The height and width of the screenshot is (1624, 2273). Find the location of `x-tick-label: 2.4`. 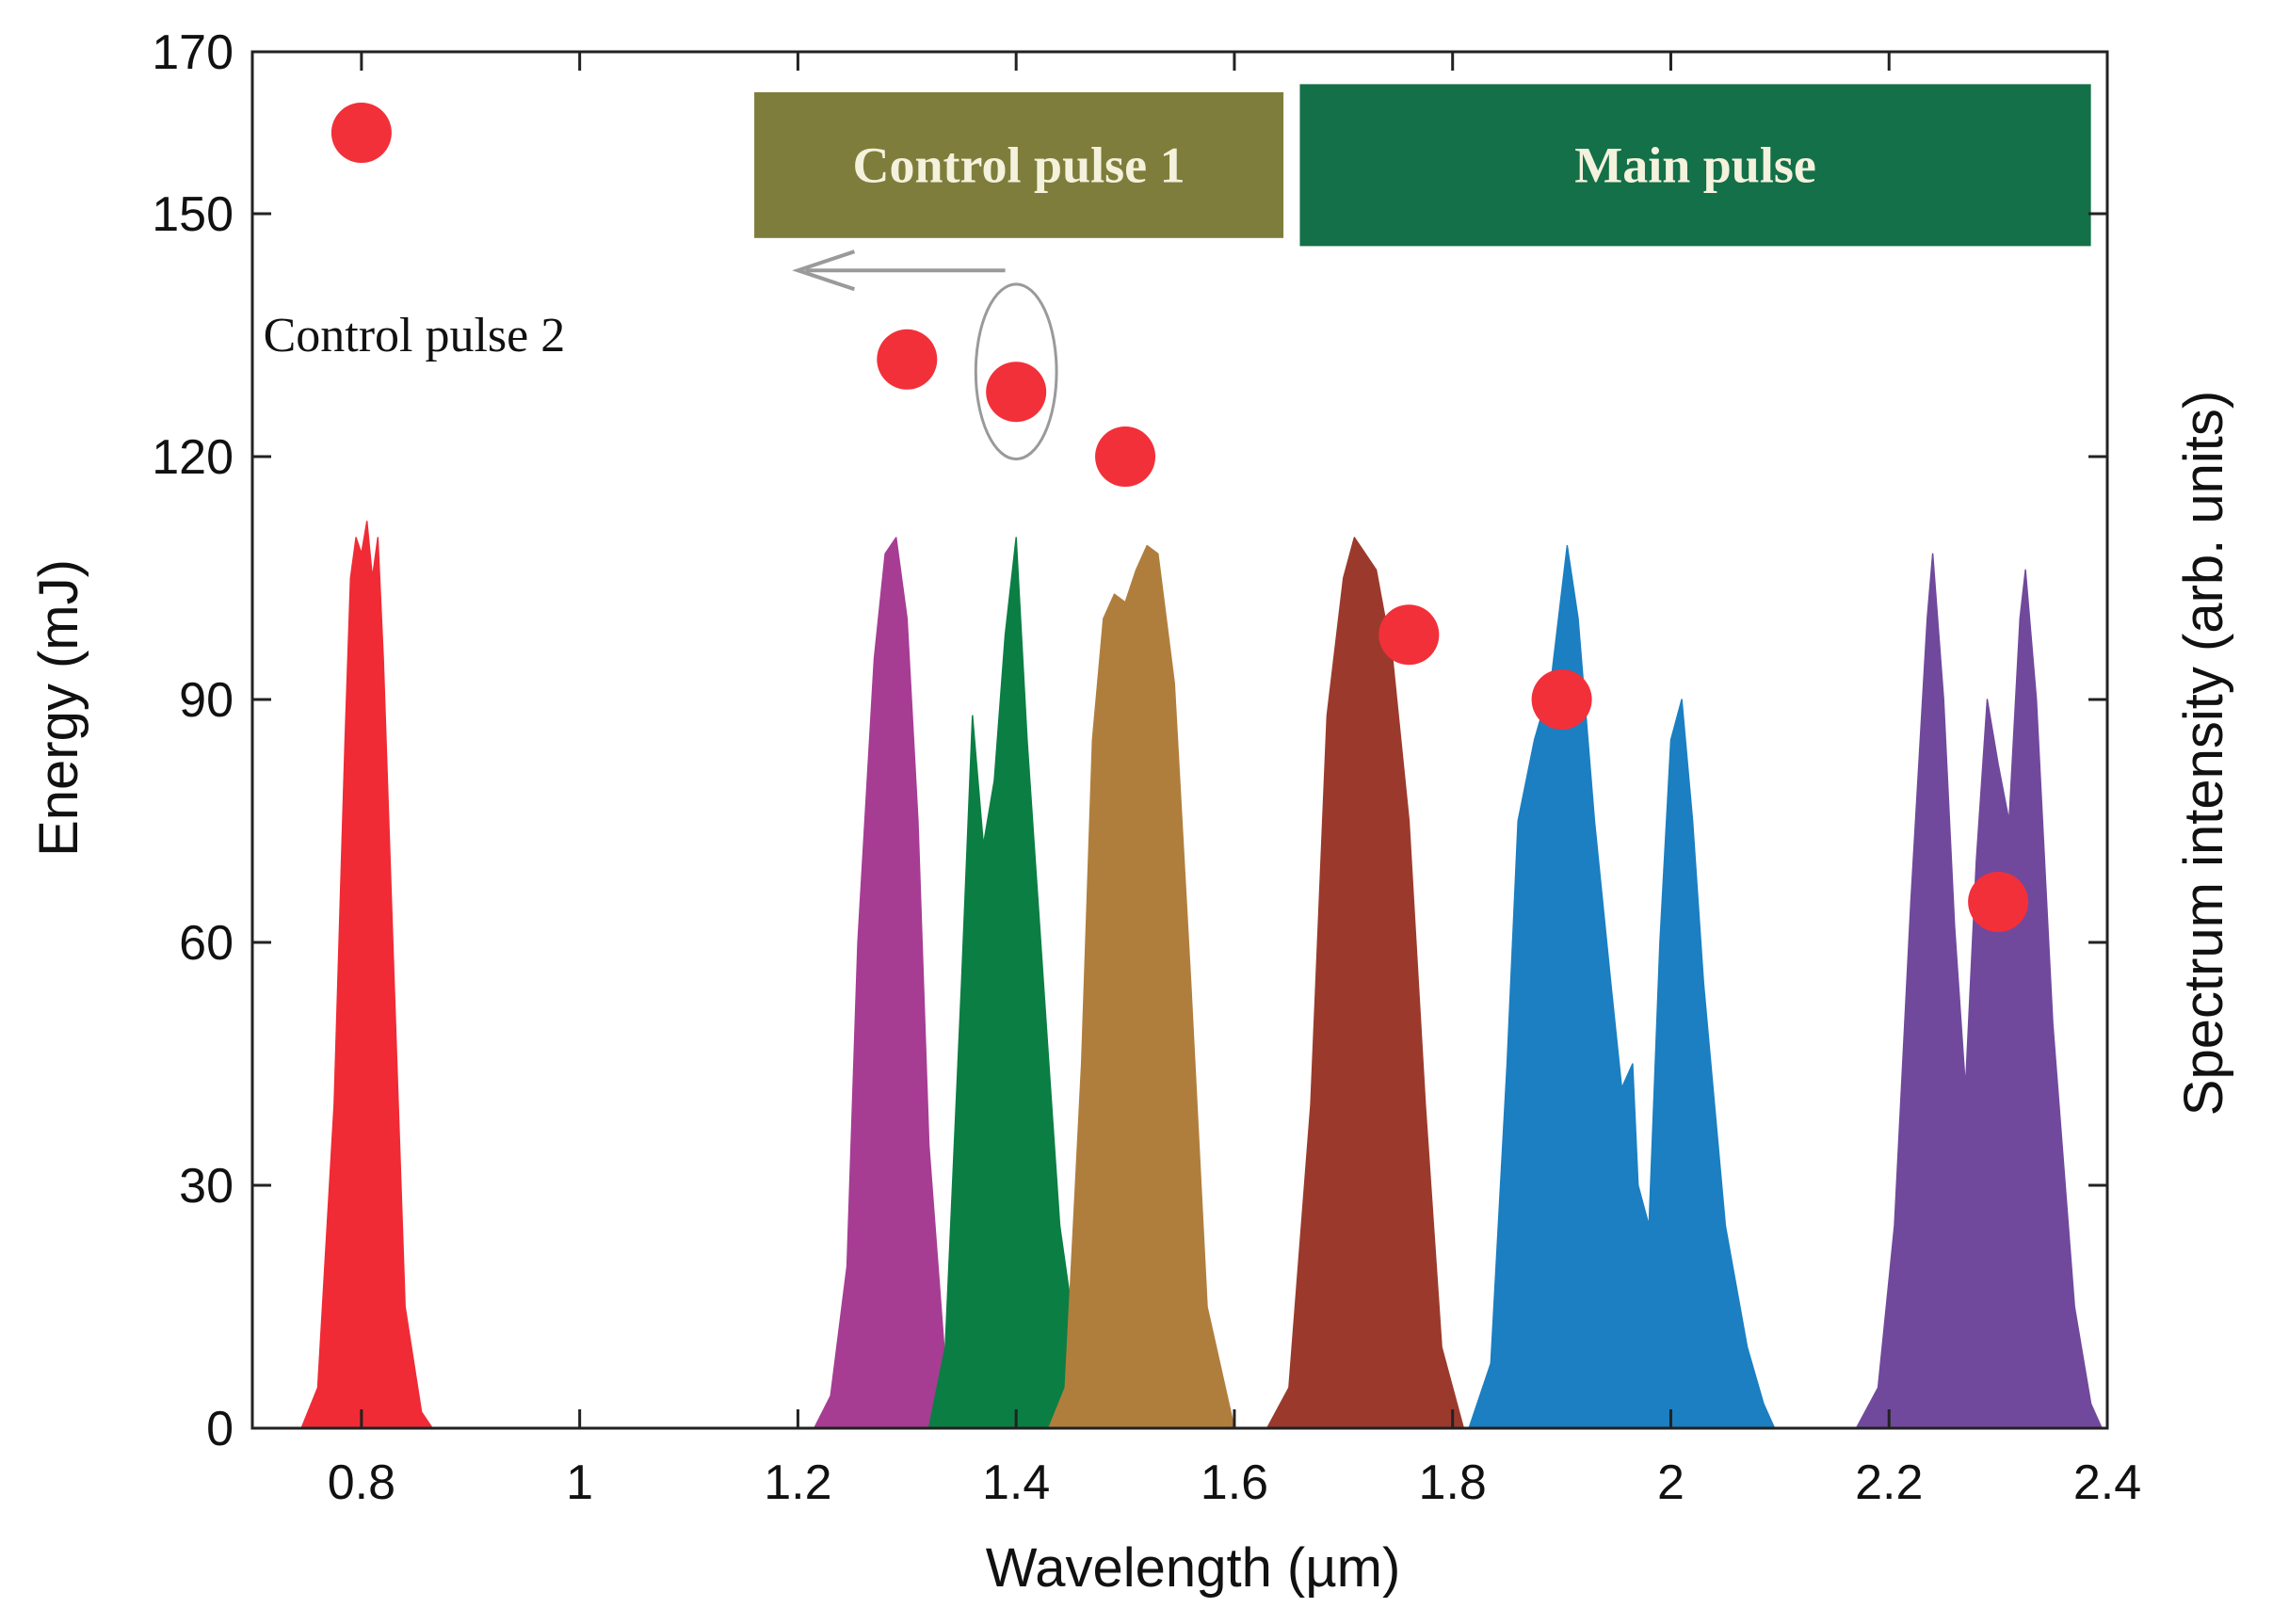

x-tick-label: 2.4 is located at coordinates (2107, 1482).